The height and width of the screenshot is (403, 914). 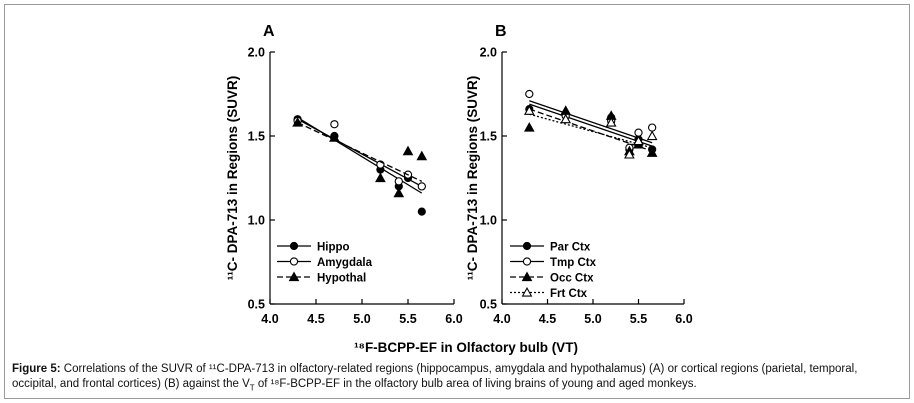 I want to click on series-hypothal, so click(x=360, y=157).